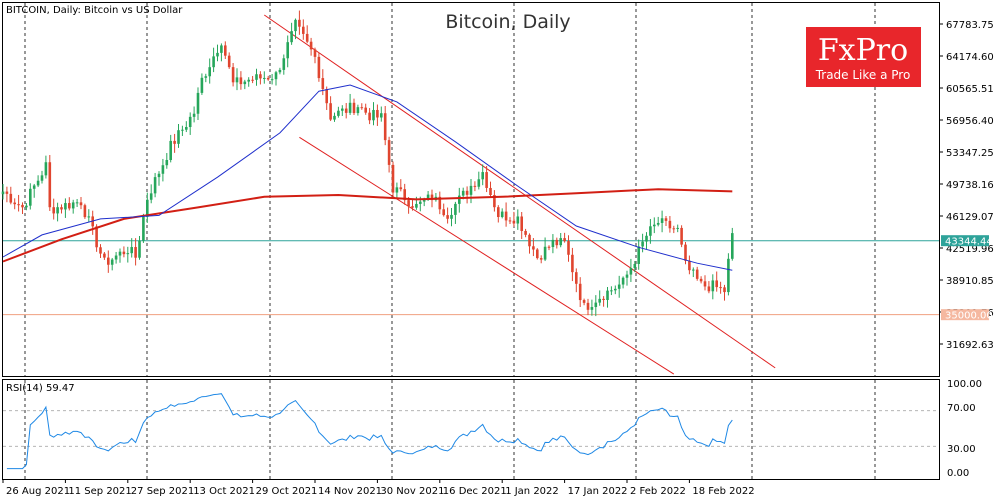 The width and height of the screenshot is (1000, 500). Describe the element at coordinates (224, 491) in the screenshot. I see `x-tick-label: 13 Oct 2021` at that location.